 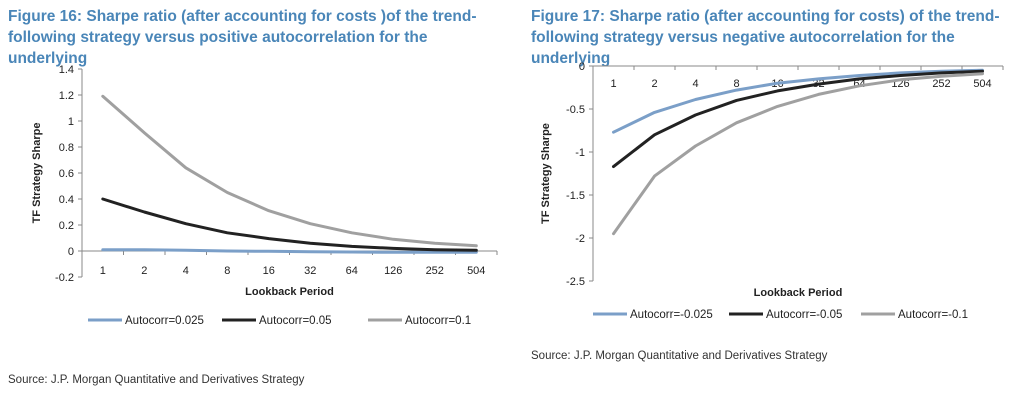 What do you see at coordinates (393, 271) in the screenshot?
I see `x-tick-label: 126` at bounding box center [393, 271].